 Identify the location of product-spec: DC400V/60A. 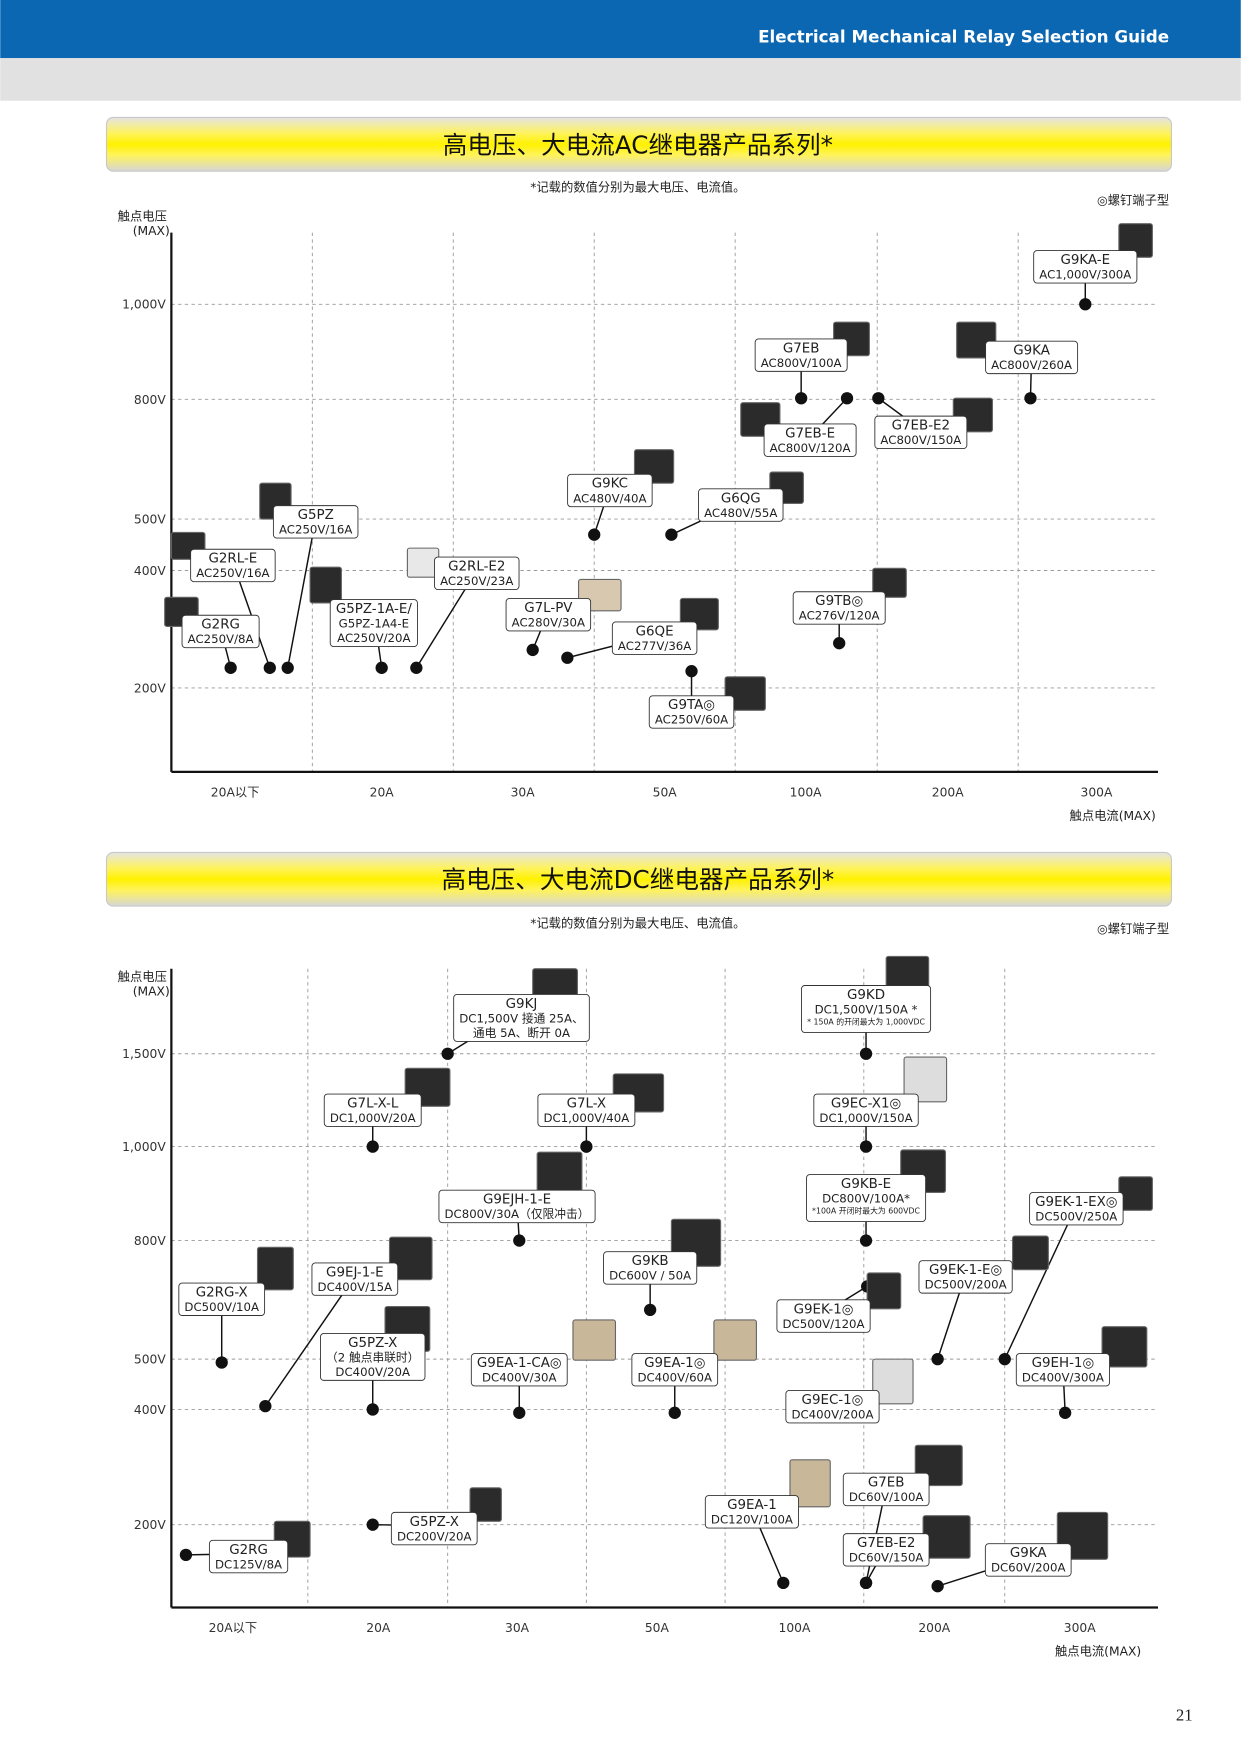
(674, 1377).